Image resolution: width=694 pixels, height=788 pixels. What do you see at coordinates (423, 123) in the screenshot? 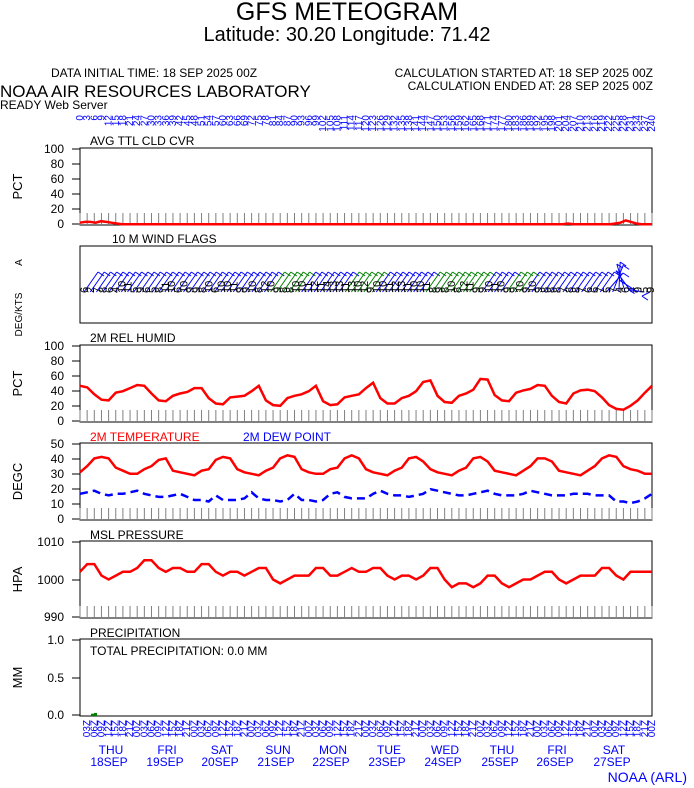
I see `top-hour-label: 144` at bounding box center [423, 123].